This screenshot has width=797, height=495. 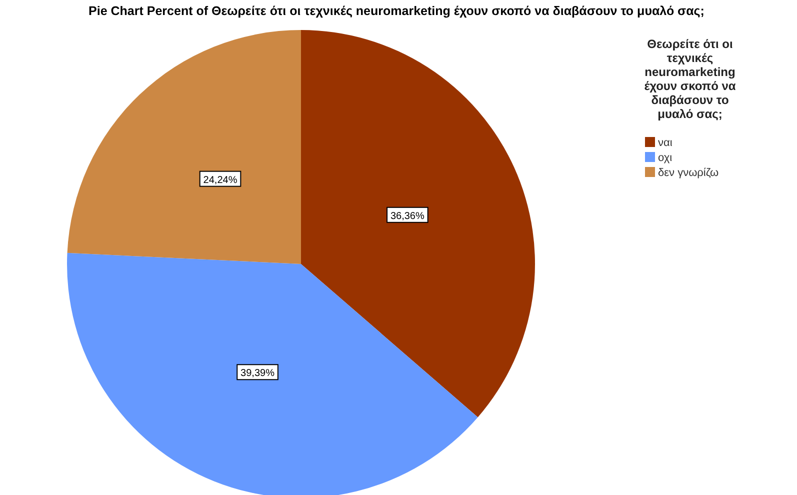 What do you see at coordinates (665, 158) in the screenshot?
I see `legend-label: οχι` at bounding box center [665, 158].